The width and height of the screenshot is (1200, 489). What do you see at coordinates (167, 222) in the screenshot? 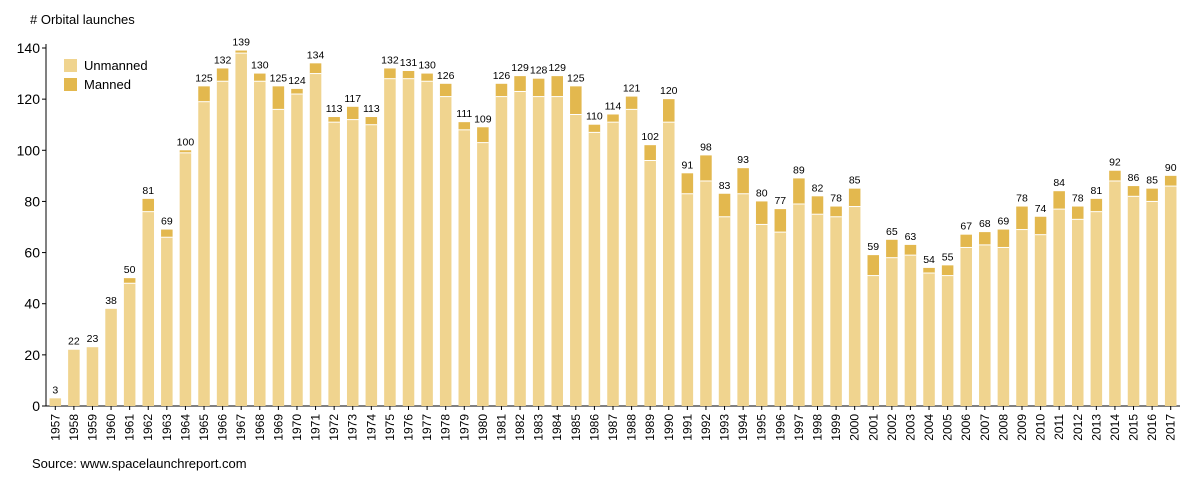
I see `data-label-1963: 69` at bounding box center [167, 222].